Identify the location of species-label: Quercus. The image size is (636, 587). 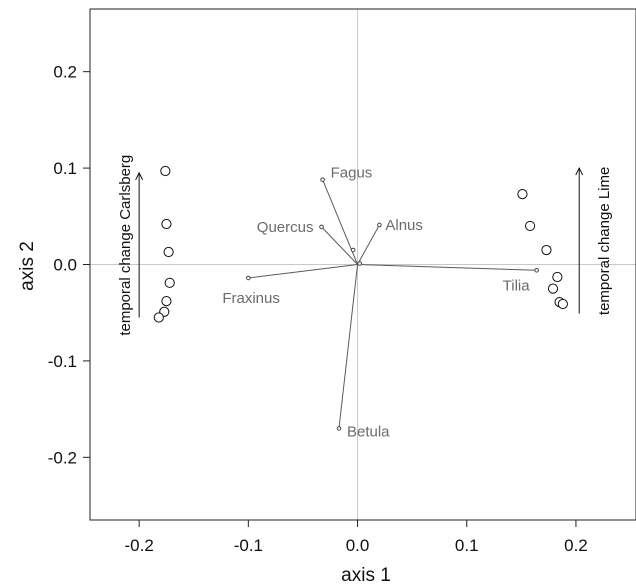
(285, 227).